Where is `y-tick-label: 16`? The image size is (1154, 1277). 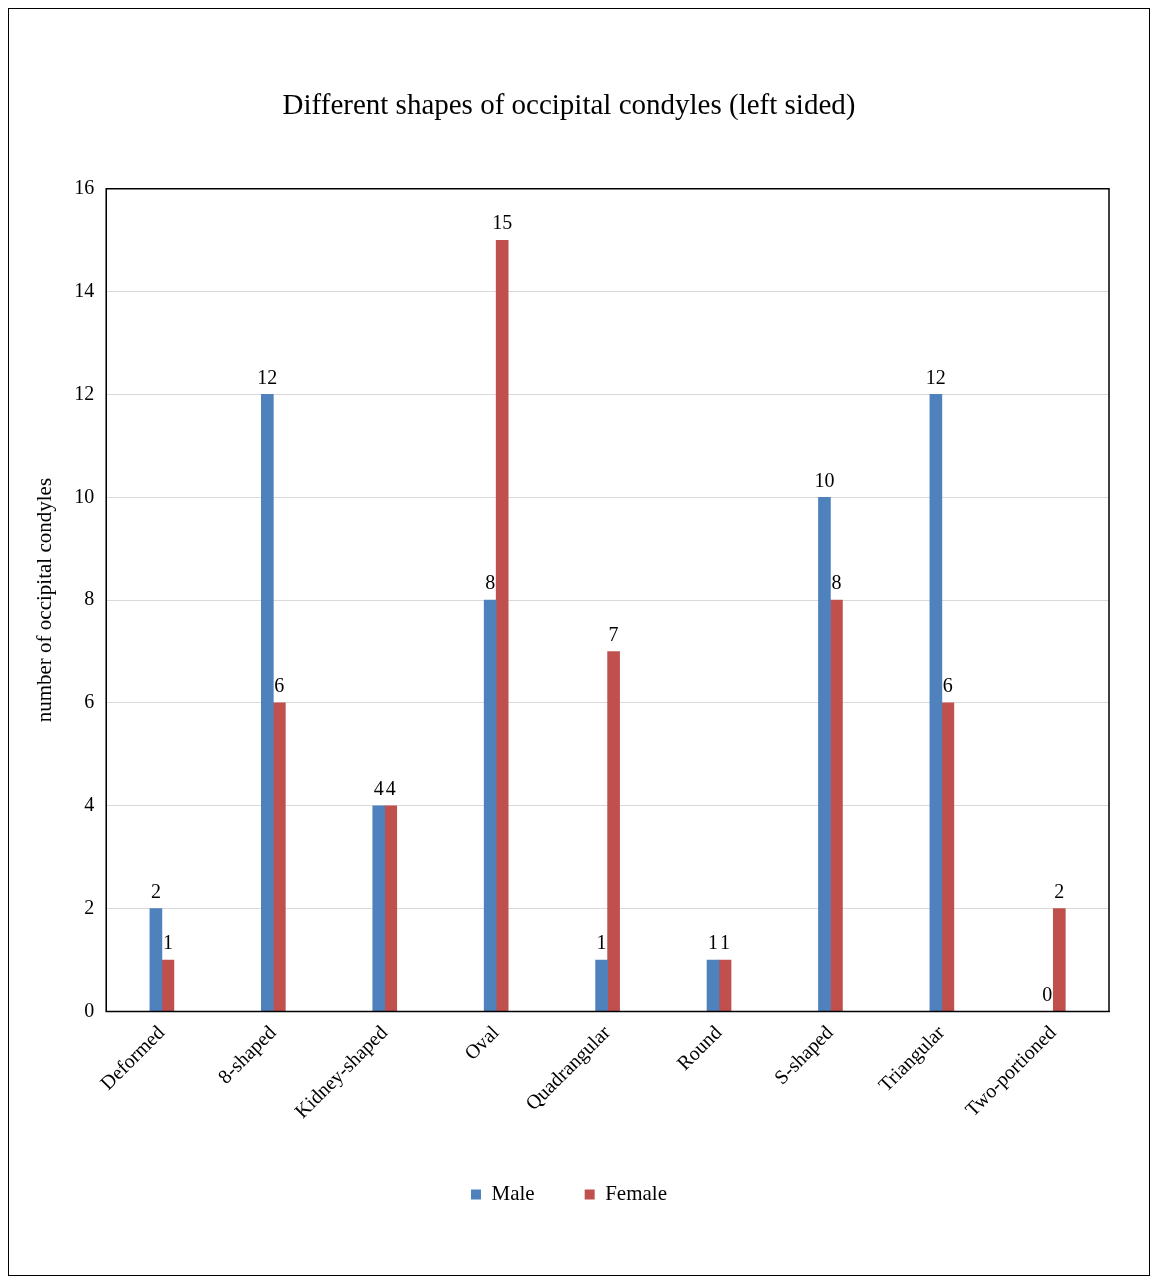 y-tick-label: 16 is located at coordinates (84, 187).